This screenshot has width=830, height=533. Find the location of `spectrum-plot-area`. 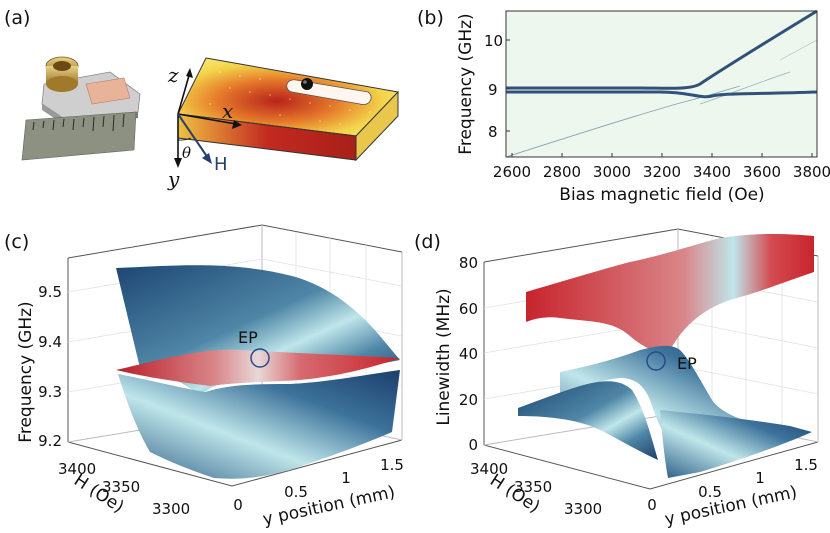

spectrum-plot-area is located at coordinates (661, 84).